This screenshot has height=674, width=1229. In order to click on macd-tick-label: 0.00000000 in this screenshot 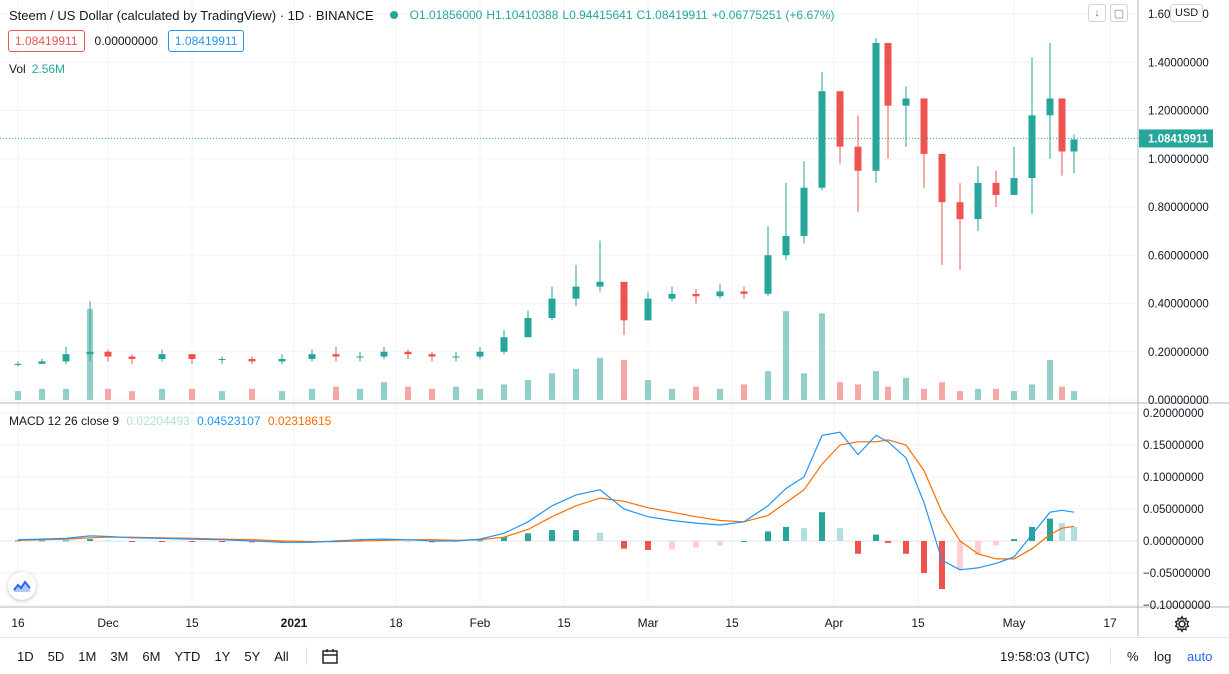, I will do `click(1173, 542)`.